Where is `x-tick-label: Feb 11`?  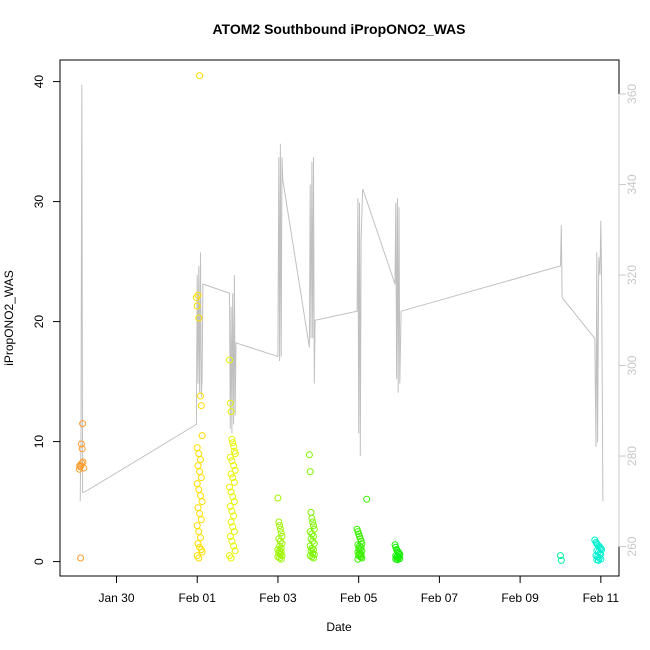 x-tick-label: Feb 11 is located at coordinates (601, 598).